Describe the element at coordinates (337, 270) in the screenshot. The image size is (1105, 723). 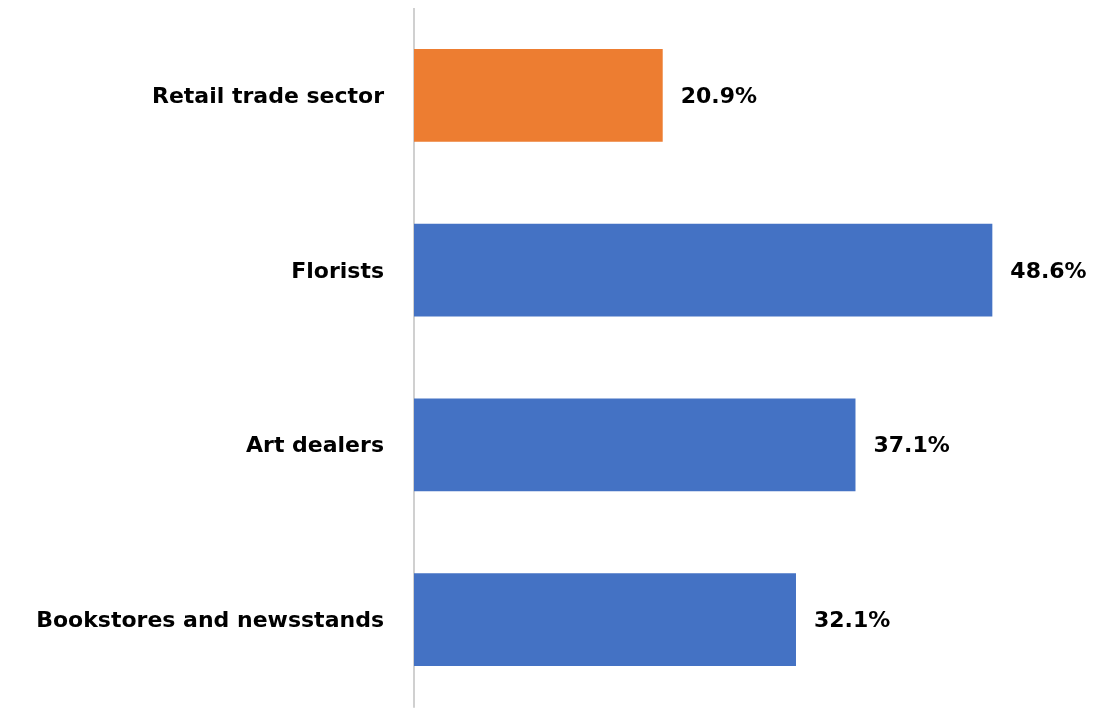
I see `y-tick-label: Florists` at that location.